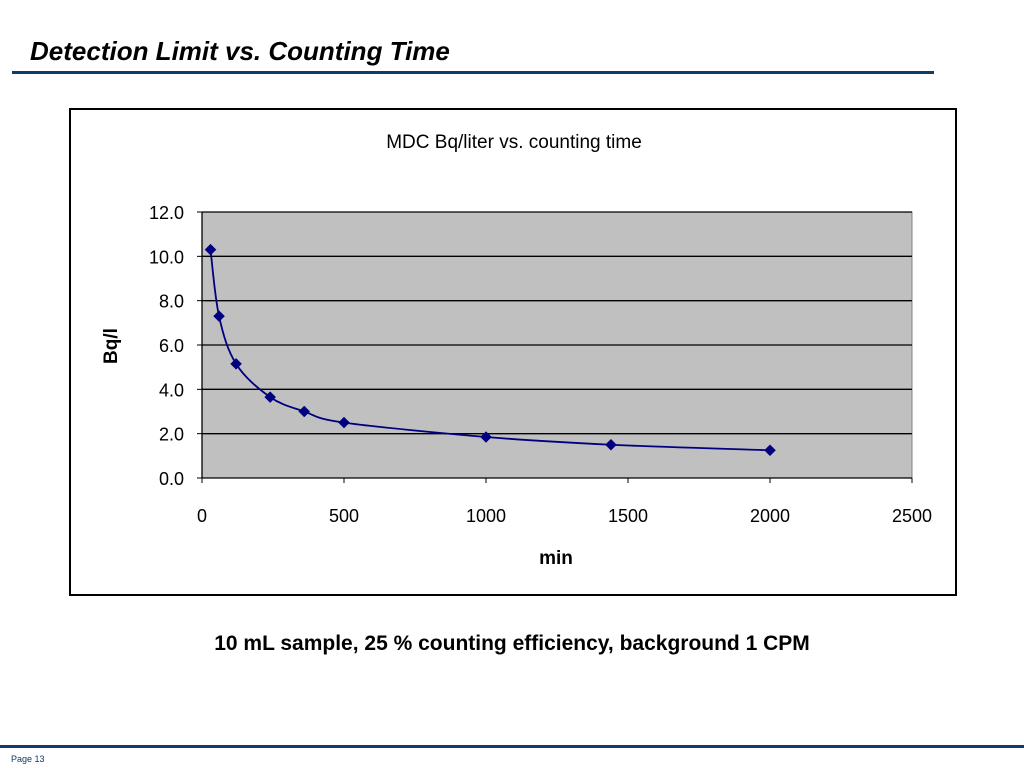 The height and width of the screenshot is (768, 1024). Describe the element at coordinates (171, 390) in the screenshot. I see `y-tick-label-2: 4.0` at that location.